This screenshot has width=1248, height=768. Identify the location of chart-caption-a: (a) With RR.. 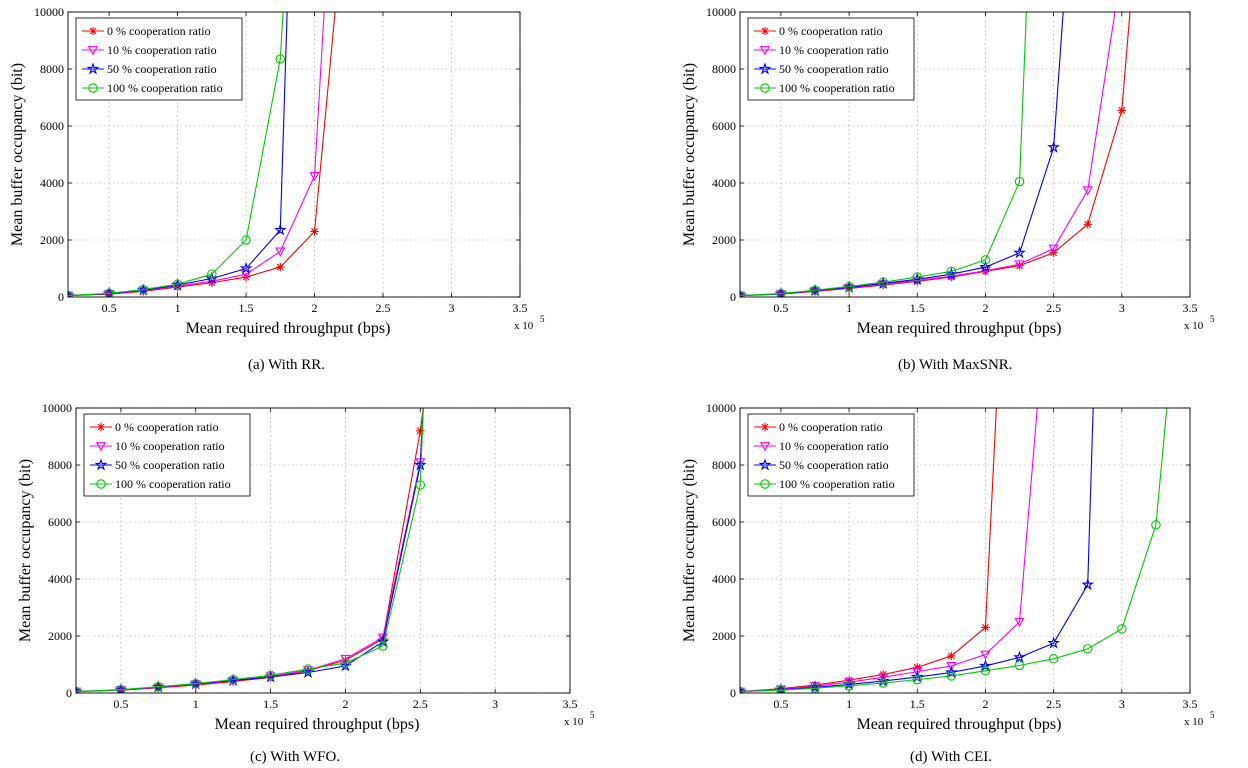
(287, 365).